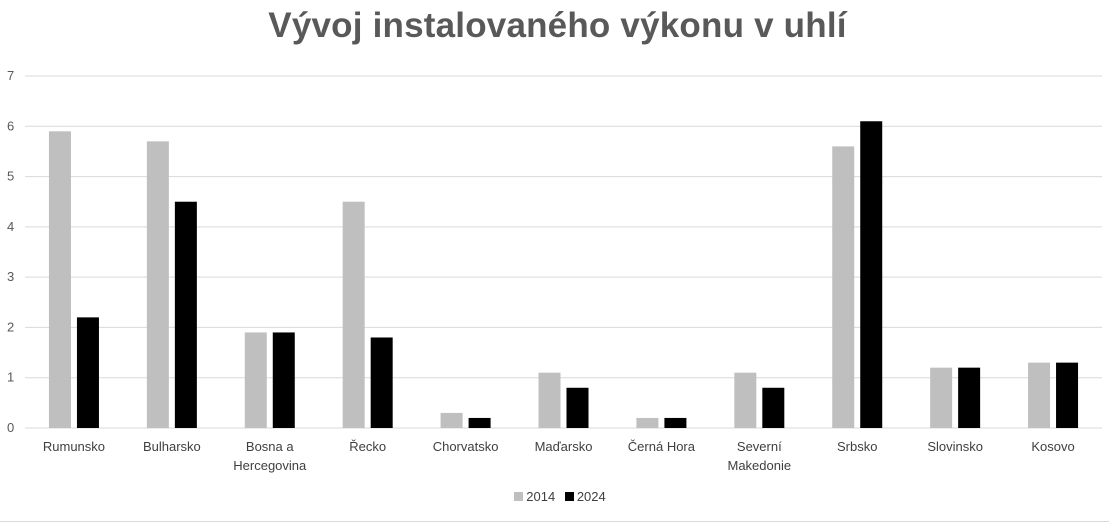  Describe the element at coordinates (591, 496) in the screenshot. I see `legend-label-2024: 2024` at that location.